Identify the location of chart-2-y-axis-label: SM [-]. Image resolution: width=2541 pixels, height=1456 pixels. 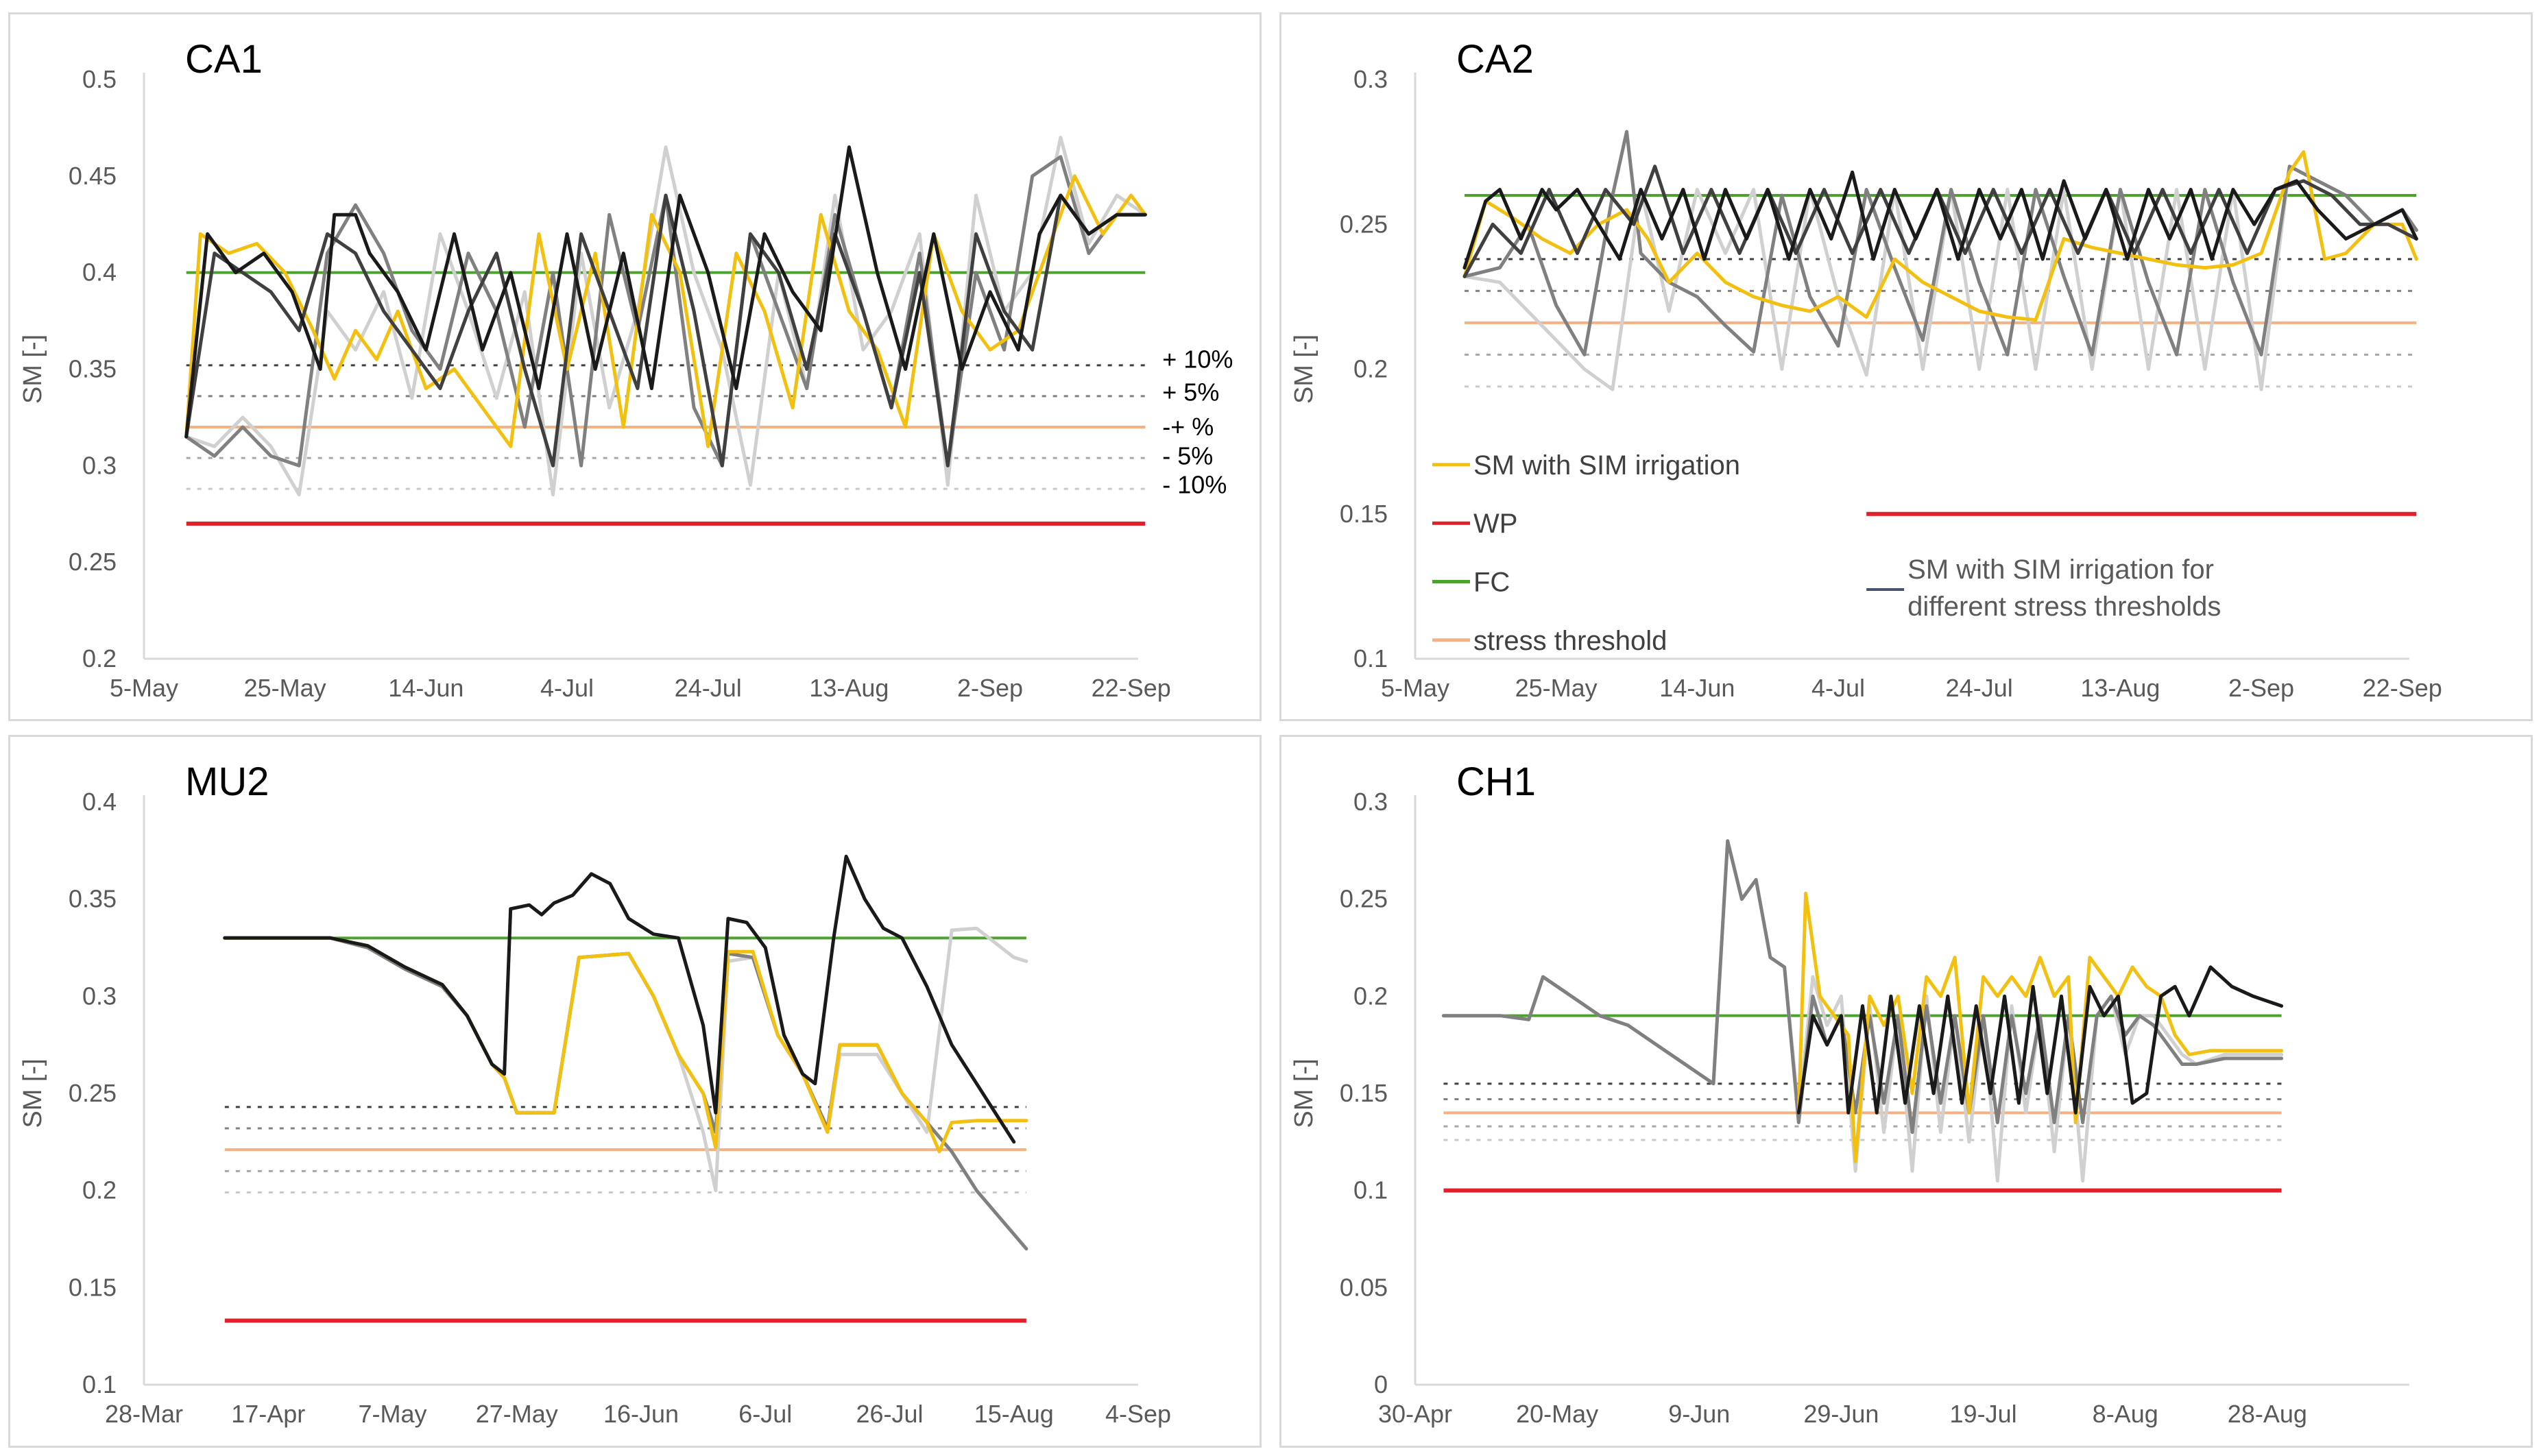
(33, 1093).